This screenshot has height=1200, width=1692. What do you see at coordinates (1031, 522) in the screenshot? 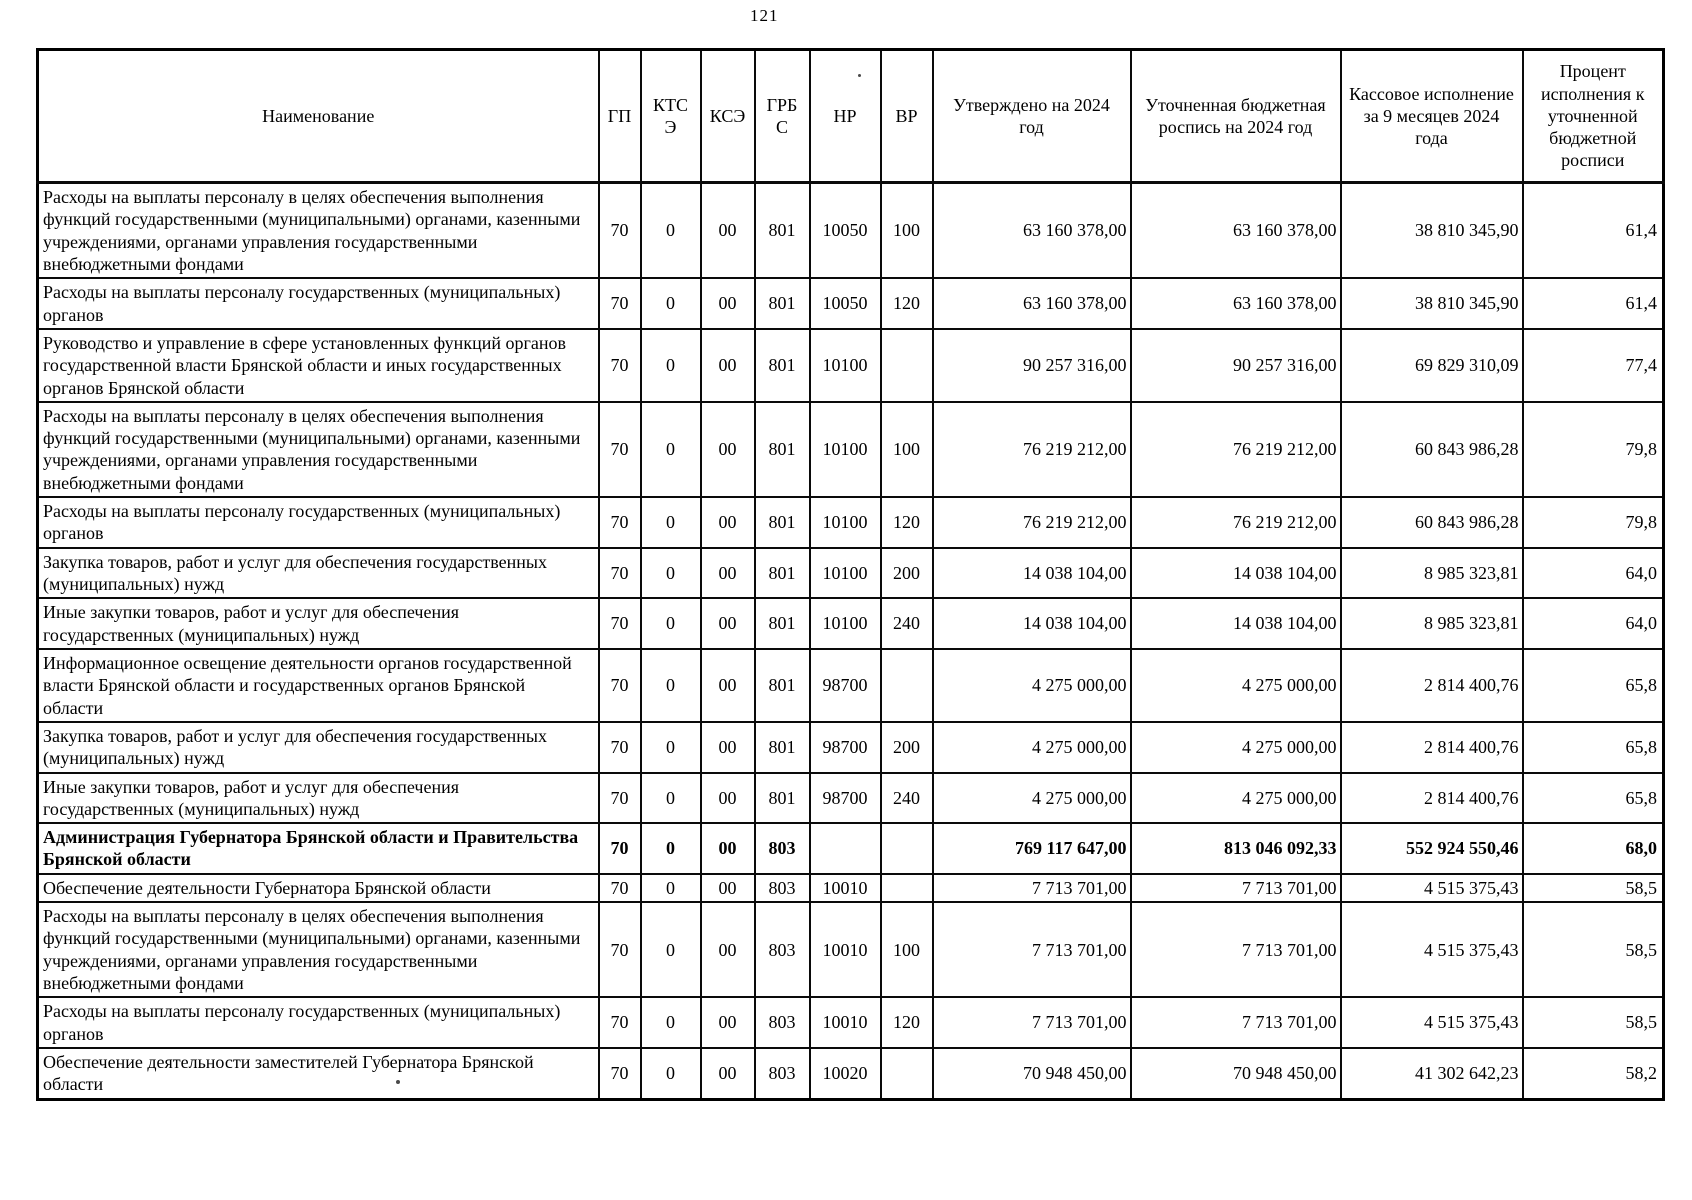
I see `cell-approved: 76 219 212,00` at bounding box center [1031, 522].